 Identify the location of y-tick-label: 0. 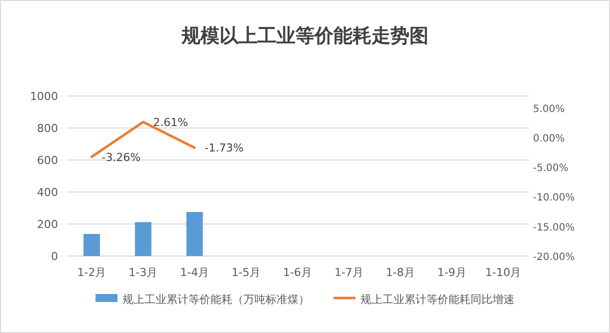
(54, 256).